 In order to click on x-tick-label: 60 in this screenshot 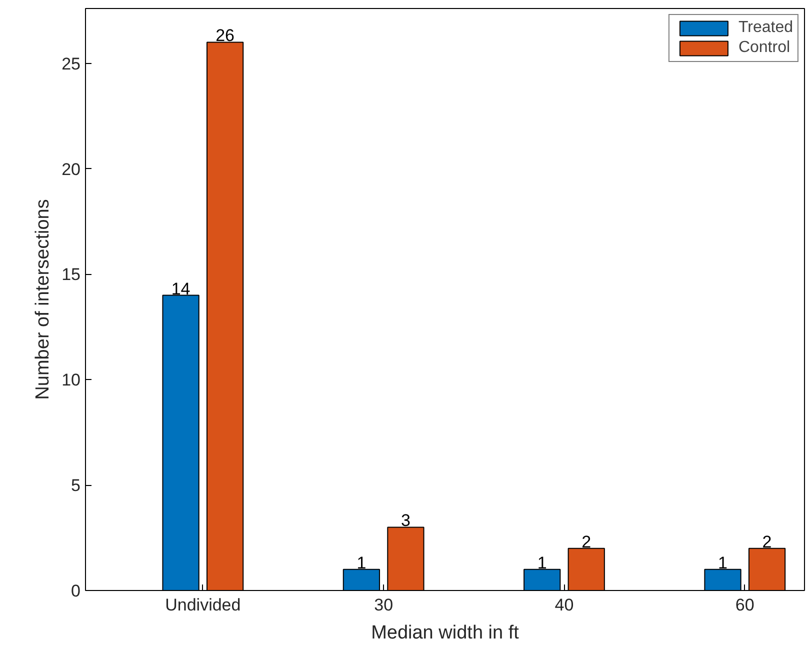, I will do `click(744, 605)`.